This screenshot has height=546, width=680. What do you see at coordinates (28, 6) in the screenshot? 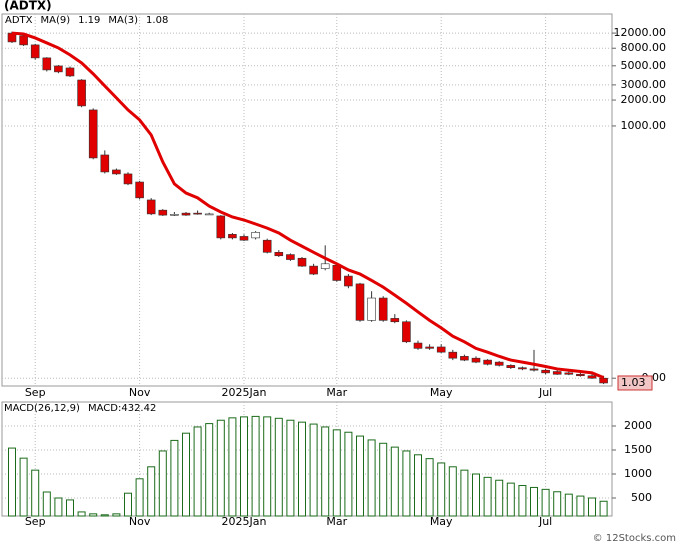
I see `chart-title: (ADTX)` at bounding box center [28, 6].